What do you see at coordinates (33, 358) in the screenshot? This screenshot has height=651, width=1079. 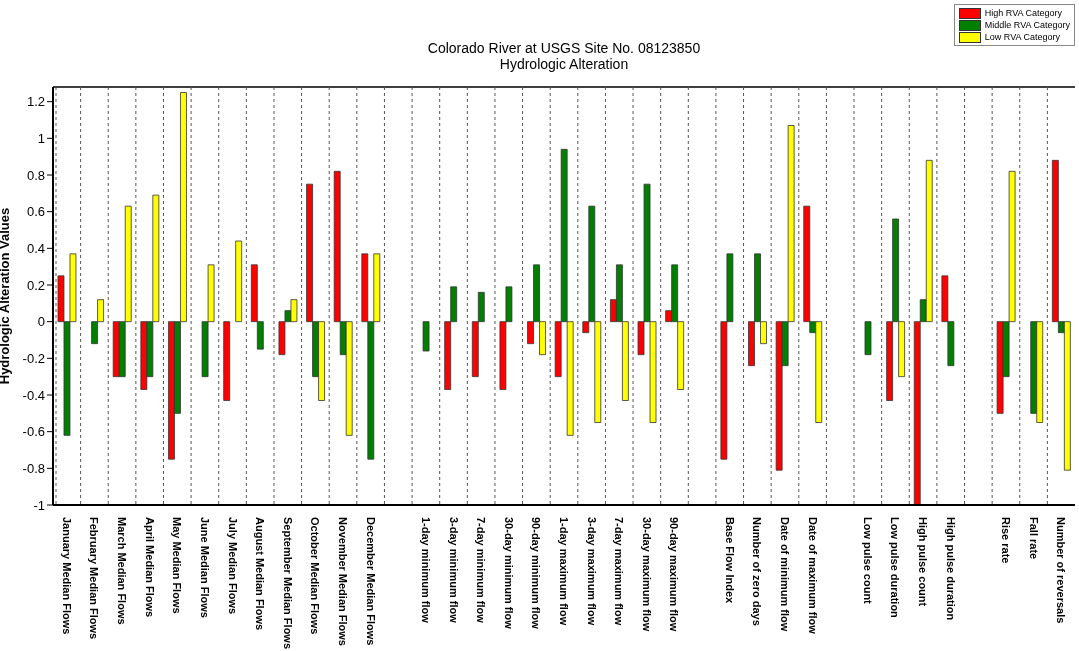 I see `y-tick-label: -0.2` at bounding box center [33, 358].